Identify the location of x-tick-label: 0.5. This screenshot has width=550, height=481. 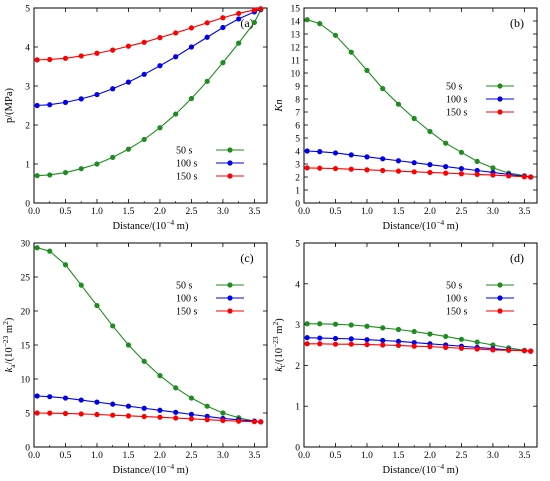
(66, 212).